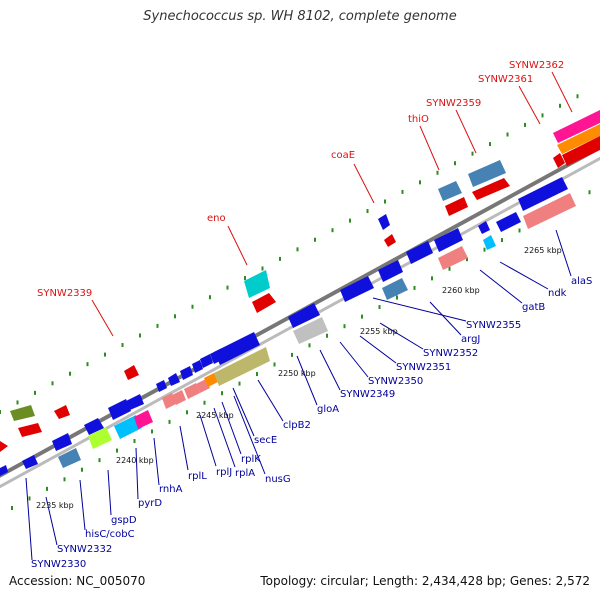  I want to click on tick-label: 2235 kbp, so click(55, 505).